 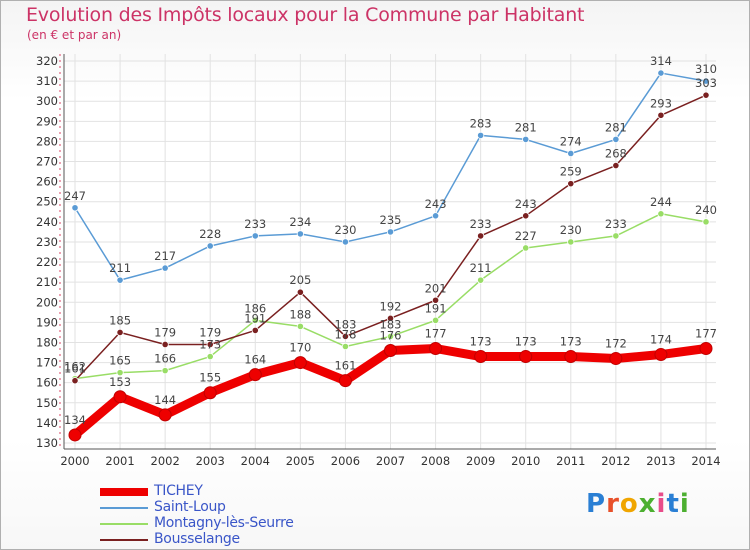 I want to click on data-label: 174, so click(x=661, y=340).